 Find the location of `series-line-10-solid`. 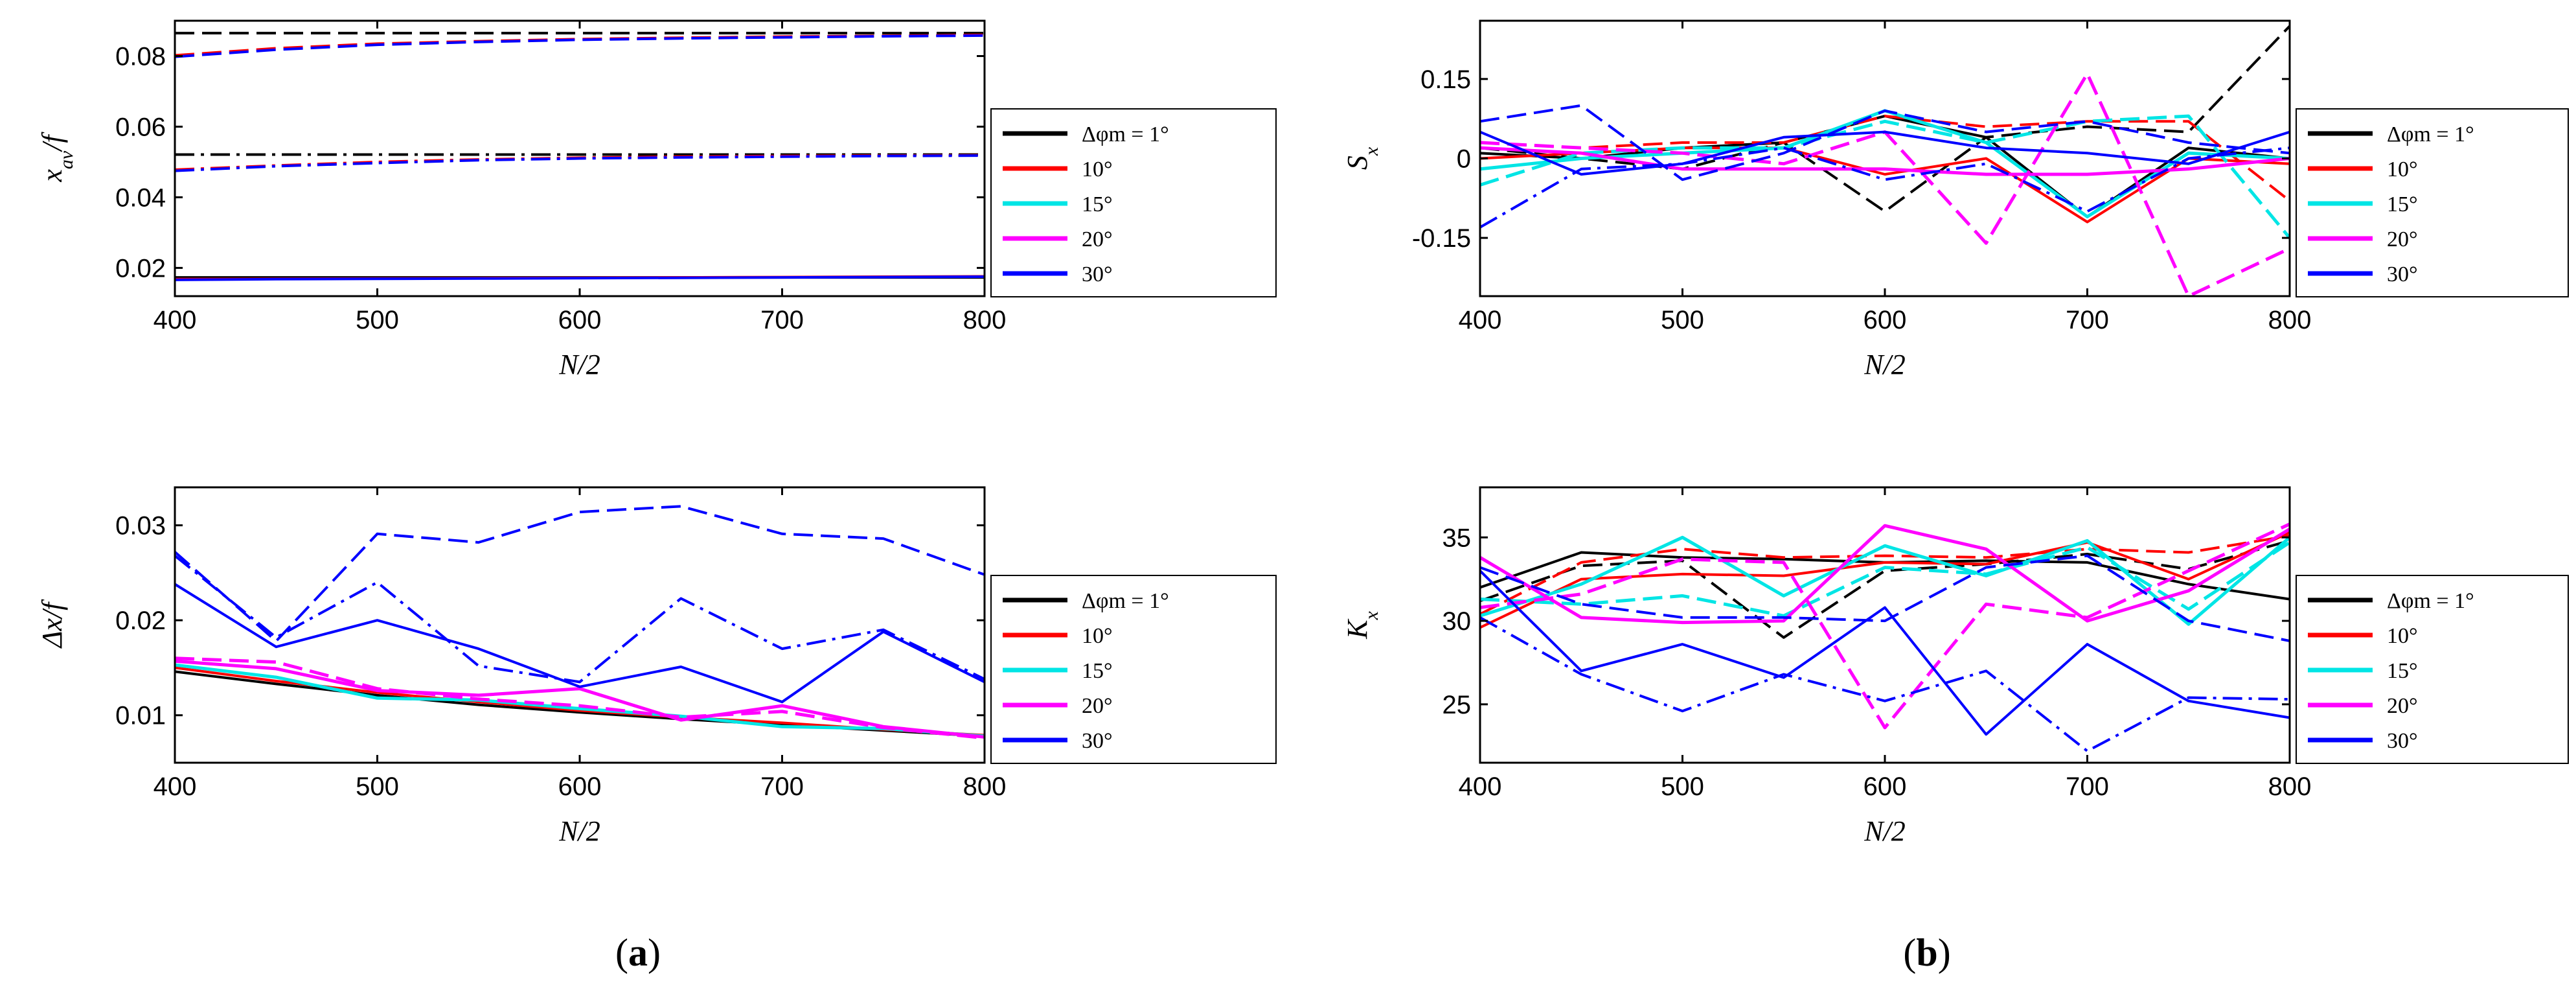

series-line-10-solid is located at coordinates (1885, 580).